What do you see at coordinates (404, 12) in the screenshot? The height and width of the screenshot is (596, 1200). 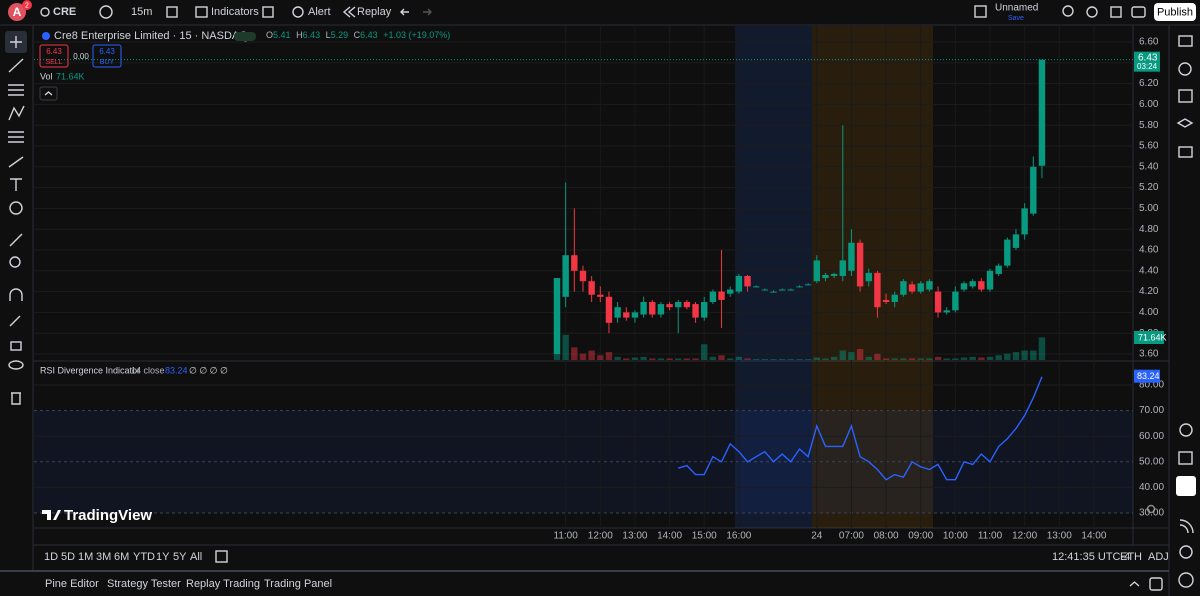 I see `undo` at bounding box center [404, 12].